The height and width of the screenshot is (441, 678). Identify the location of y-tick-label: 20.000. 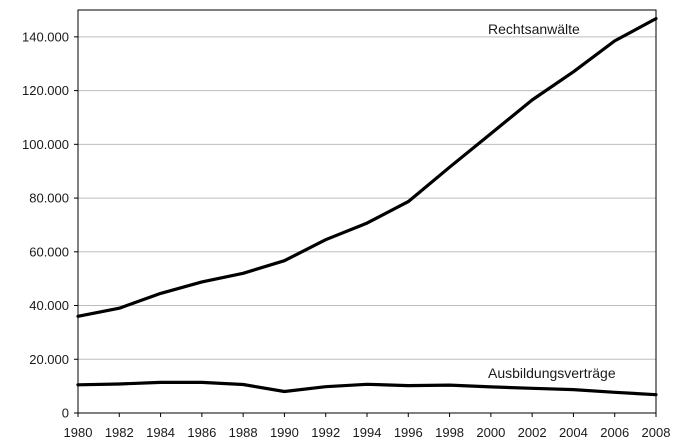
(49, 359).